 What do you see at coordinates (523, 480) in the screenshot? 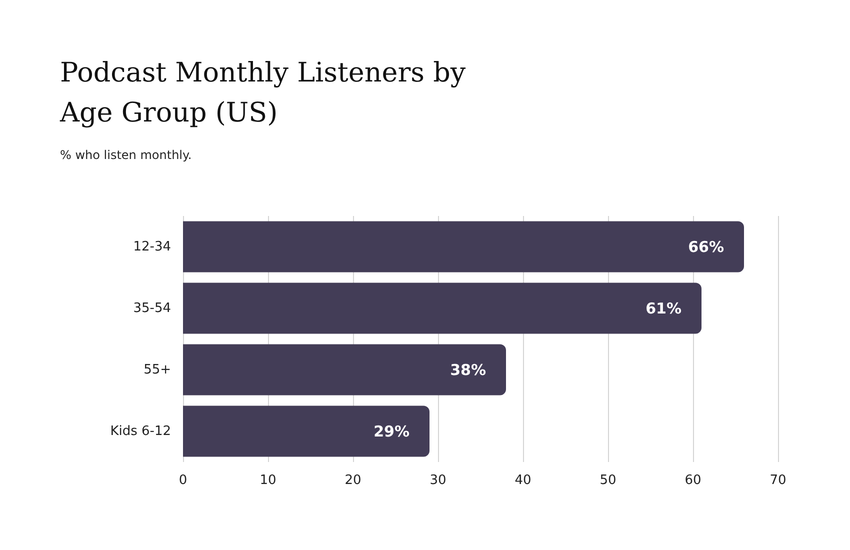
I see `x-tick-label: 40` at bounding box center [523, 480].